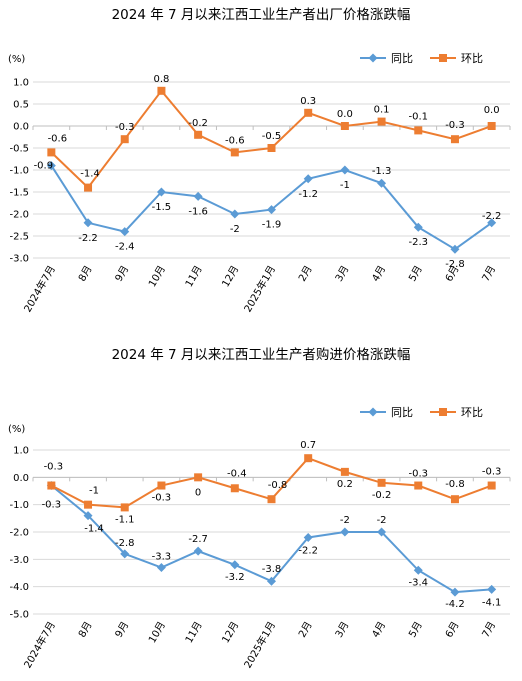 The width and height of the screenshot is (522, 681). What do you see at coordinates (261, 15) in the screenshot?
I see `chart-title: 2024 年 7 月以来江西工业生产者出厂价格涨跌幅` at bounding box center [261, 15].